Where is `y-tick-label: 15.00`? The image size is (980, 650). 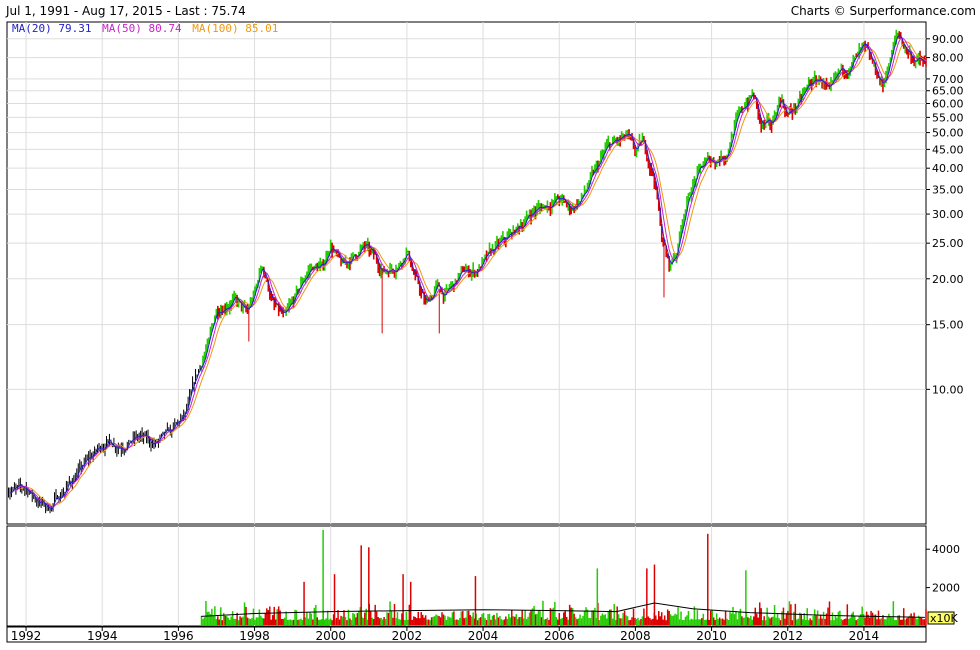 y-tick-label: 15.00 is located at coordinates (948, 325).